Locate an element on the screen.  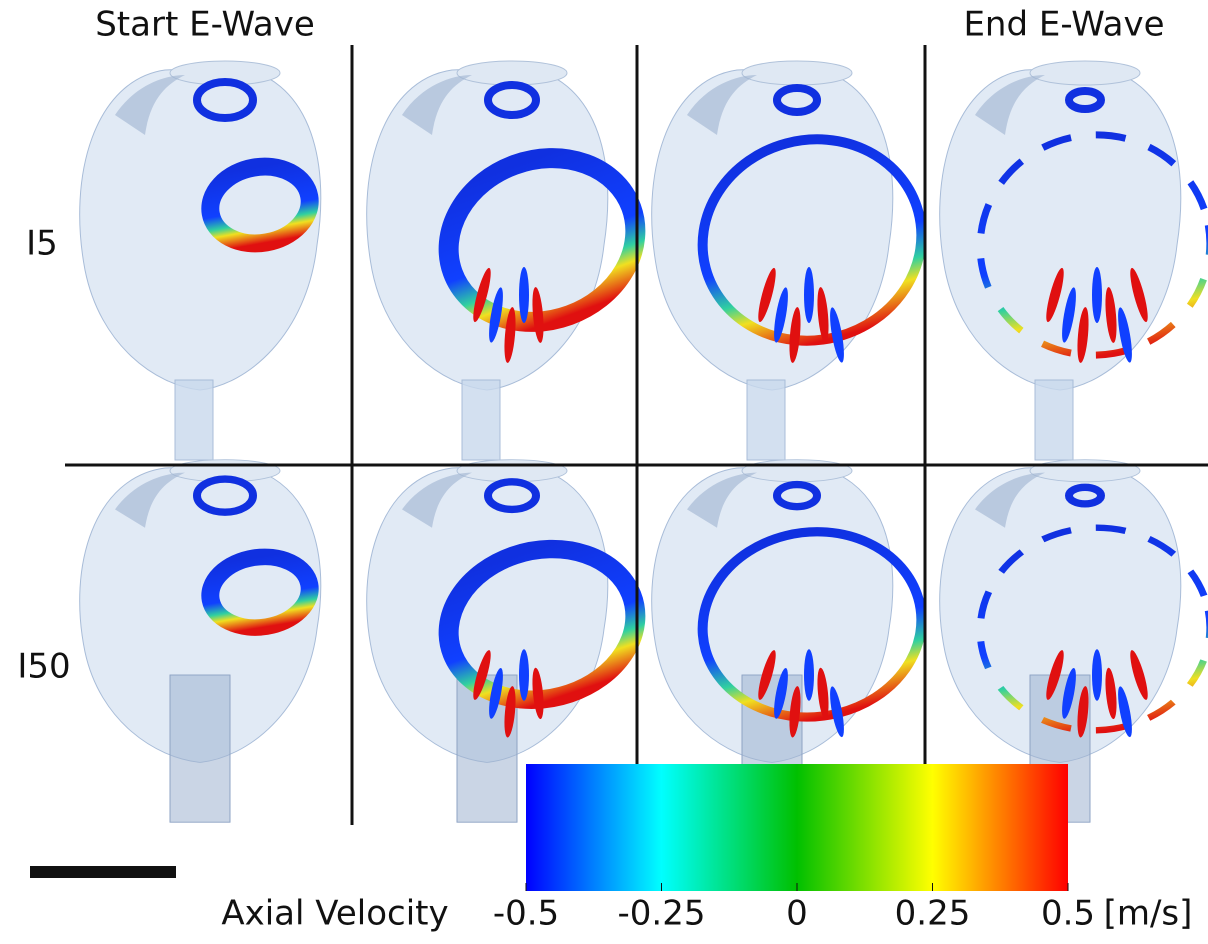
colorbar-tick-label: 0.5 is located at coordinates (1068, 914).